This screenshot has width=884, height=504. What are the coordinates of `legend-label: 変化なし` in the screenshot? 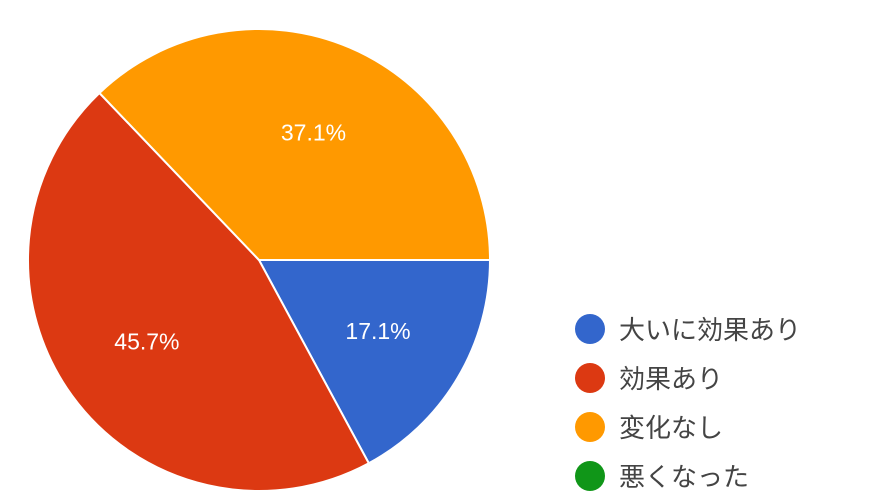 It's located at (671, 429).